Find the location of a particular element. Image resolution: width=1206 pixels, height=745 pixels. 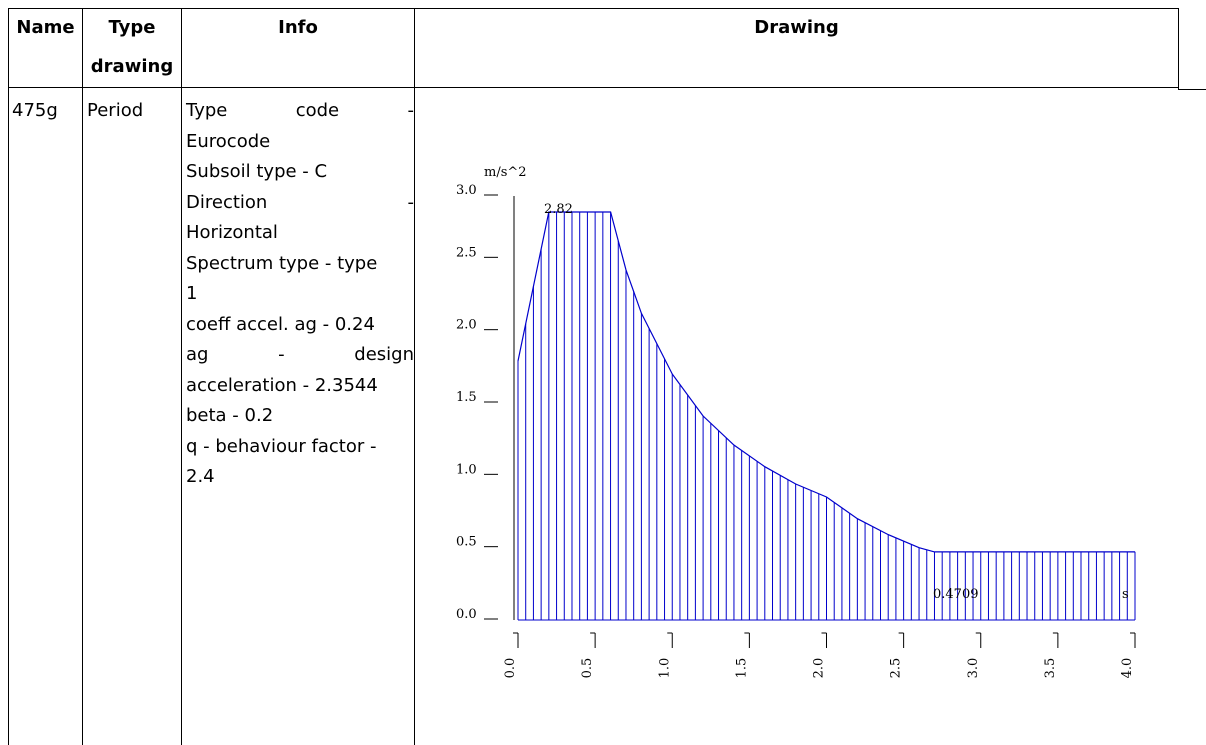

x-tick-label: 4.0 is located at coordinates (1127, 668).